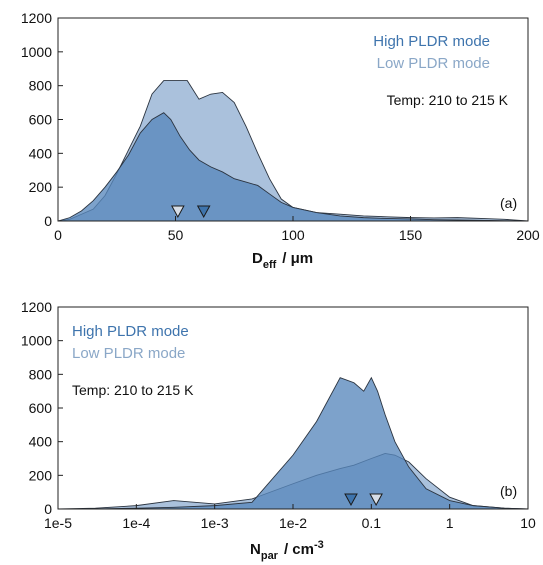  I want to click on panel-b-y-tick-label: 1200, so click(36, 307).